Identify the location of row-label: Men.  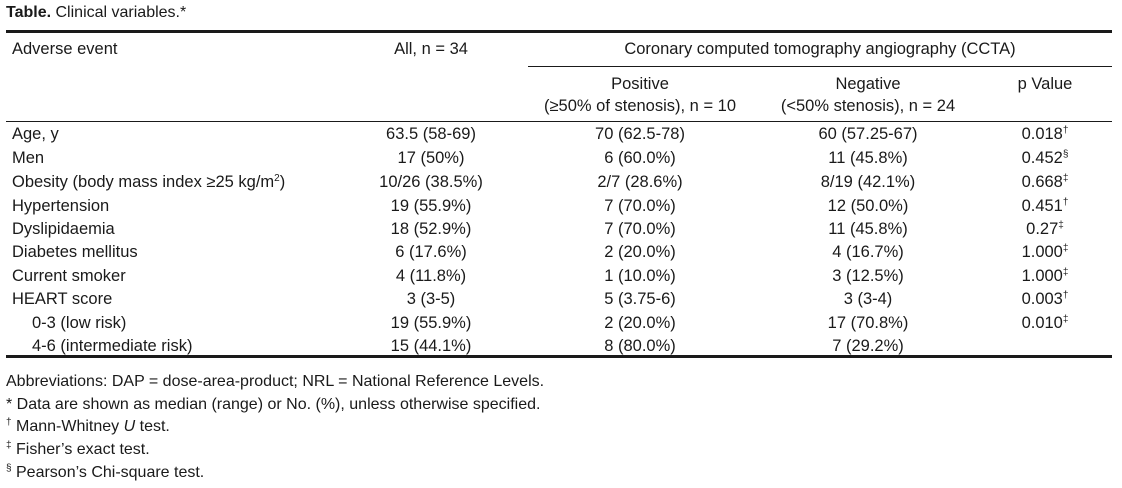
(28, 158).